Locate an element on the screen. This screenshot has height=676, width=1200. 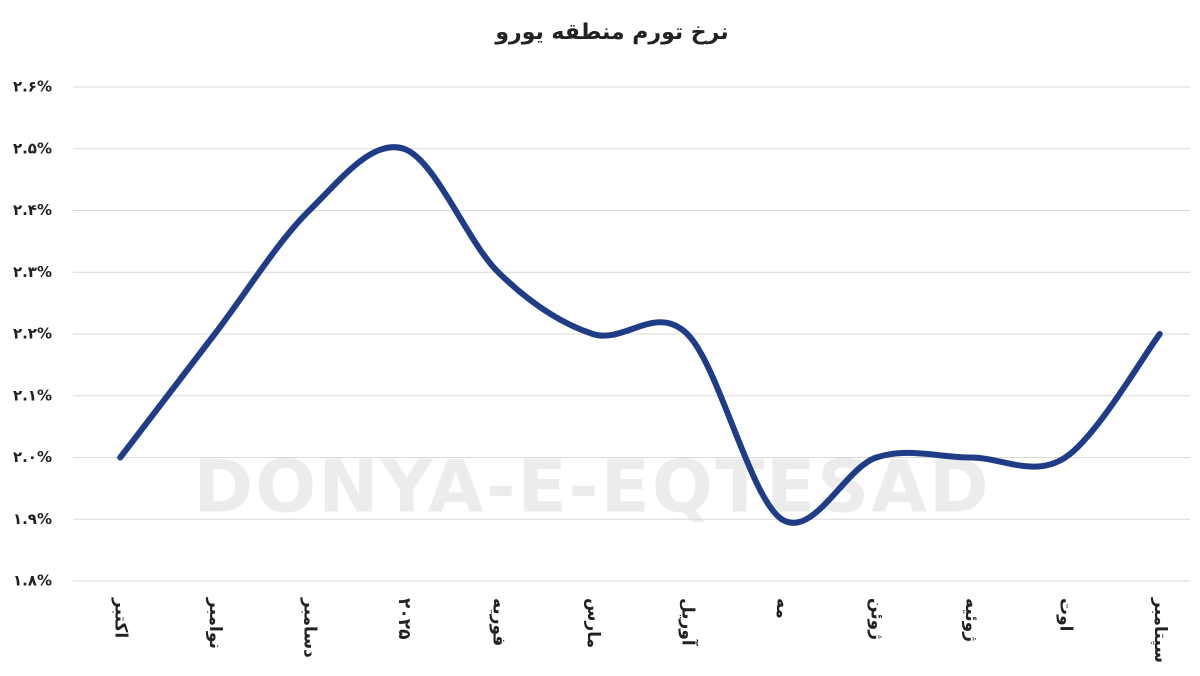
watermark: DONYA-E-EQTESAD is located at coordinates (591, 487).